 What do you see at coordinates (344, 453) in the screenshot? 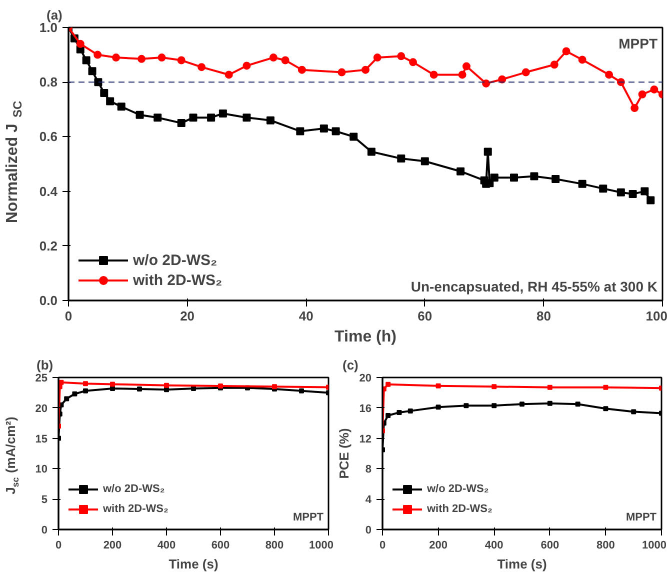
I see `y-axis-title: PCE (%)` at bounding box center [344, 453].